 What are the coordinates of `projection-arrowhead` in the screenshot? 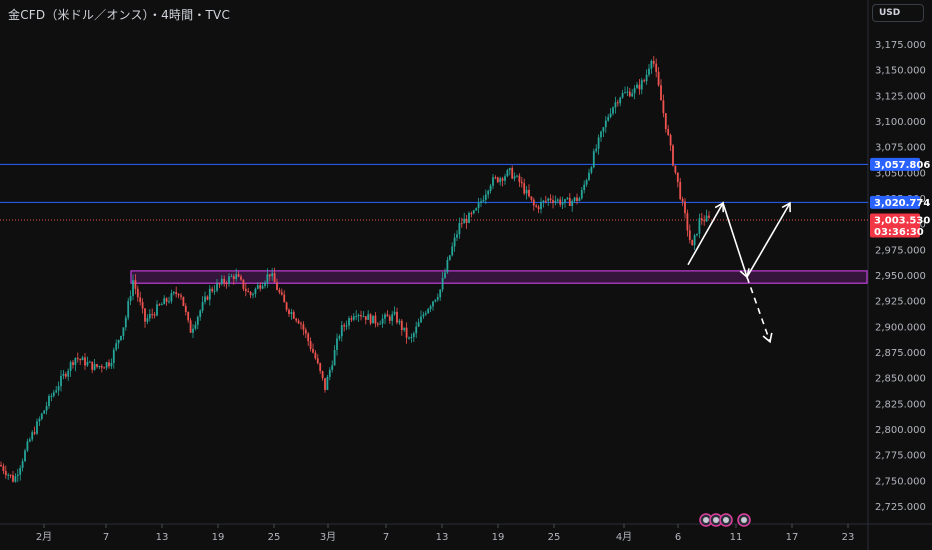 It's located at (719, 207).